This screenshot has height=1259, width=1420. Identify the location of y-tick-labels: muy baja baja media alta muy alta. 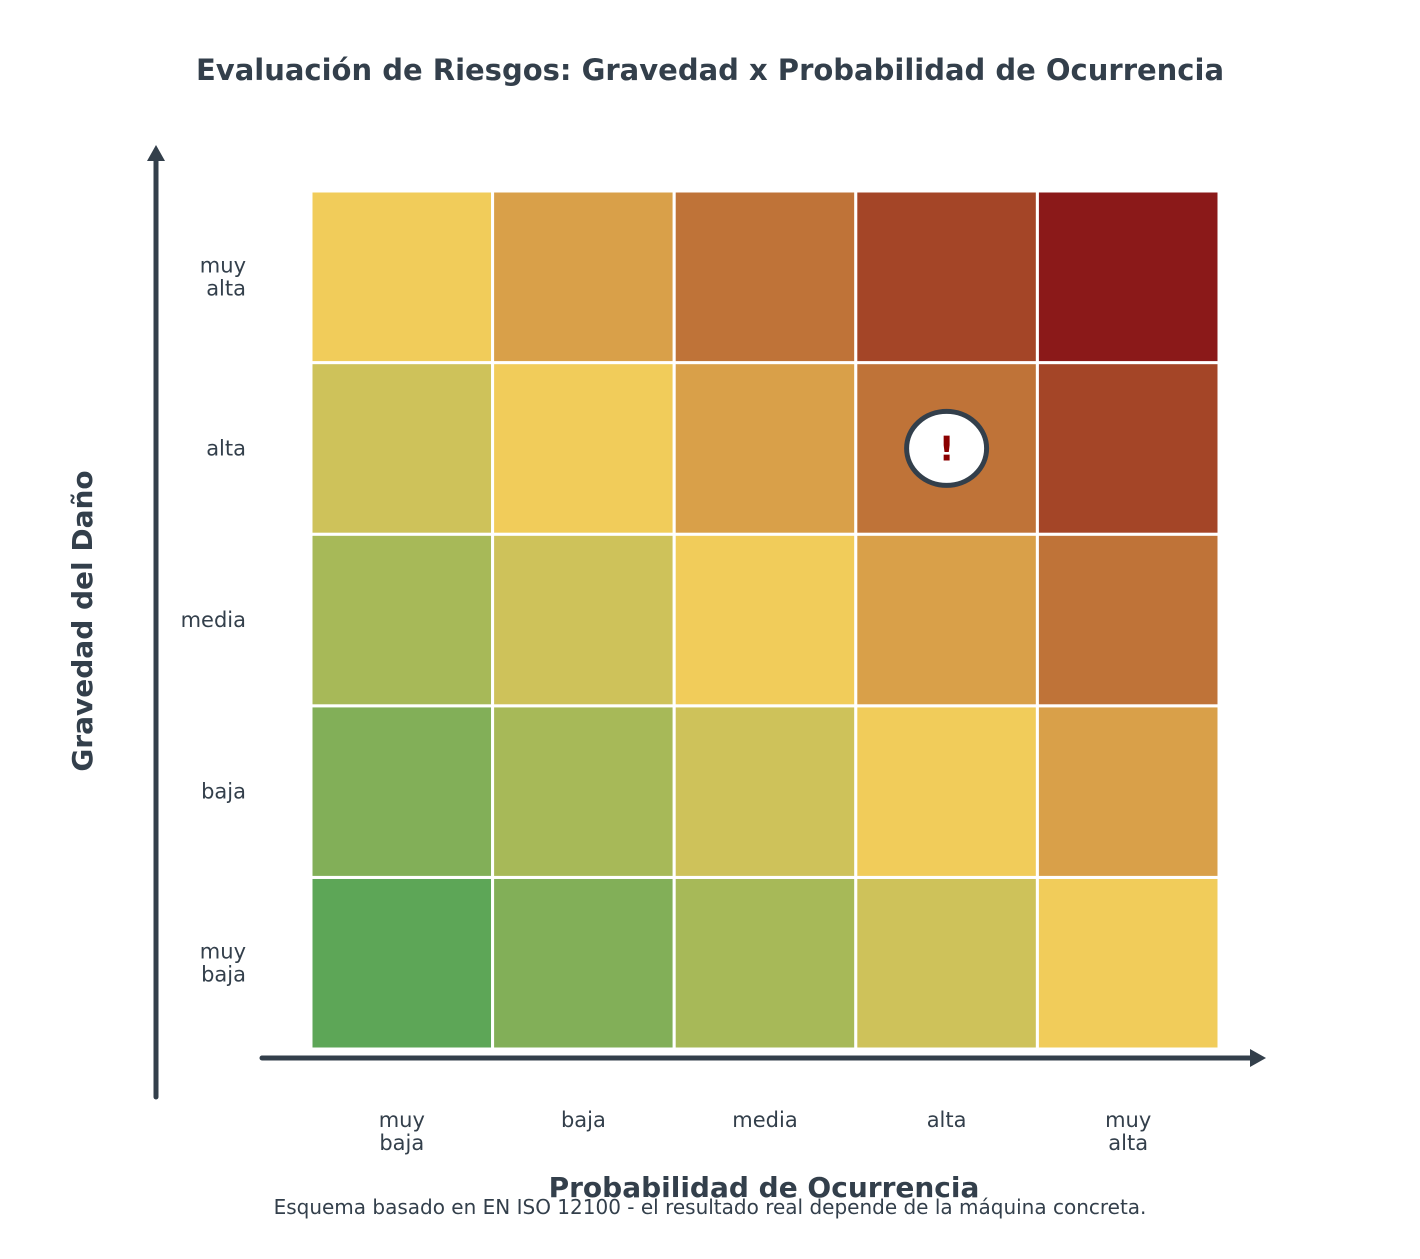
(213, 619).